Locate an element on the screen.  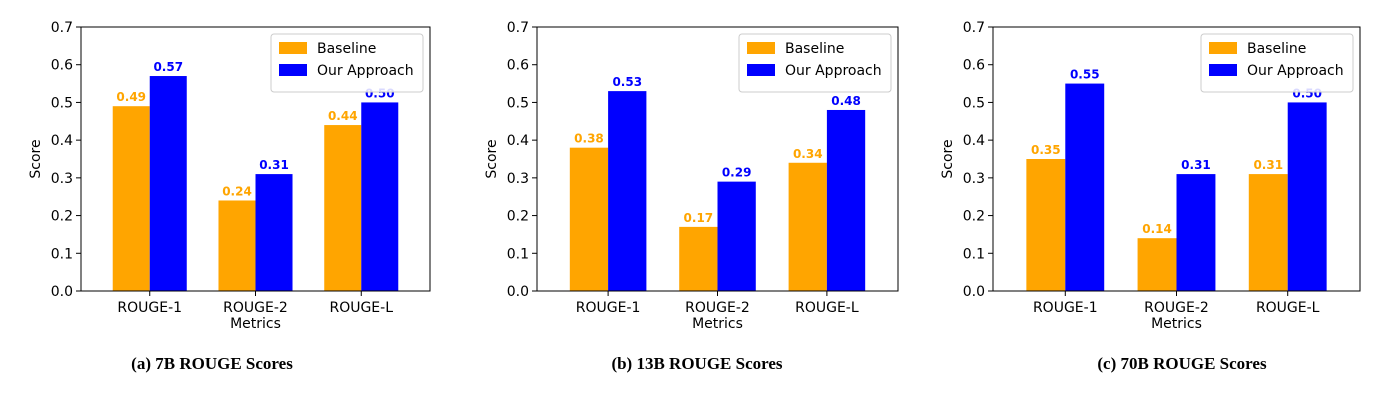
data-label: 0.17 is located at coordinates (699, 218).